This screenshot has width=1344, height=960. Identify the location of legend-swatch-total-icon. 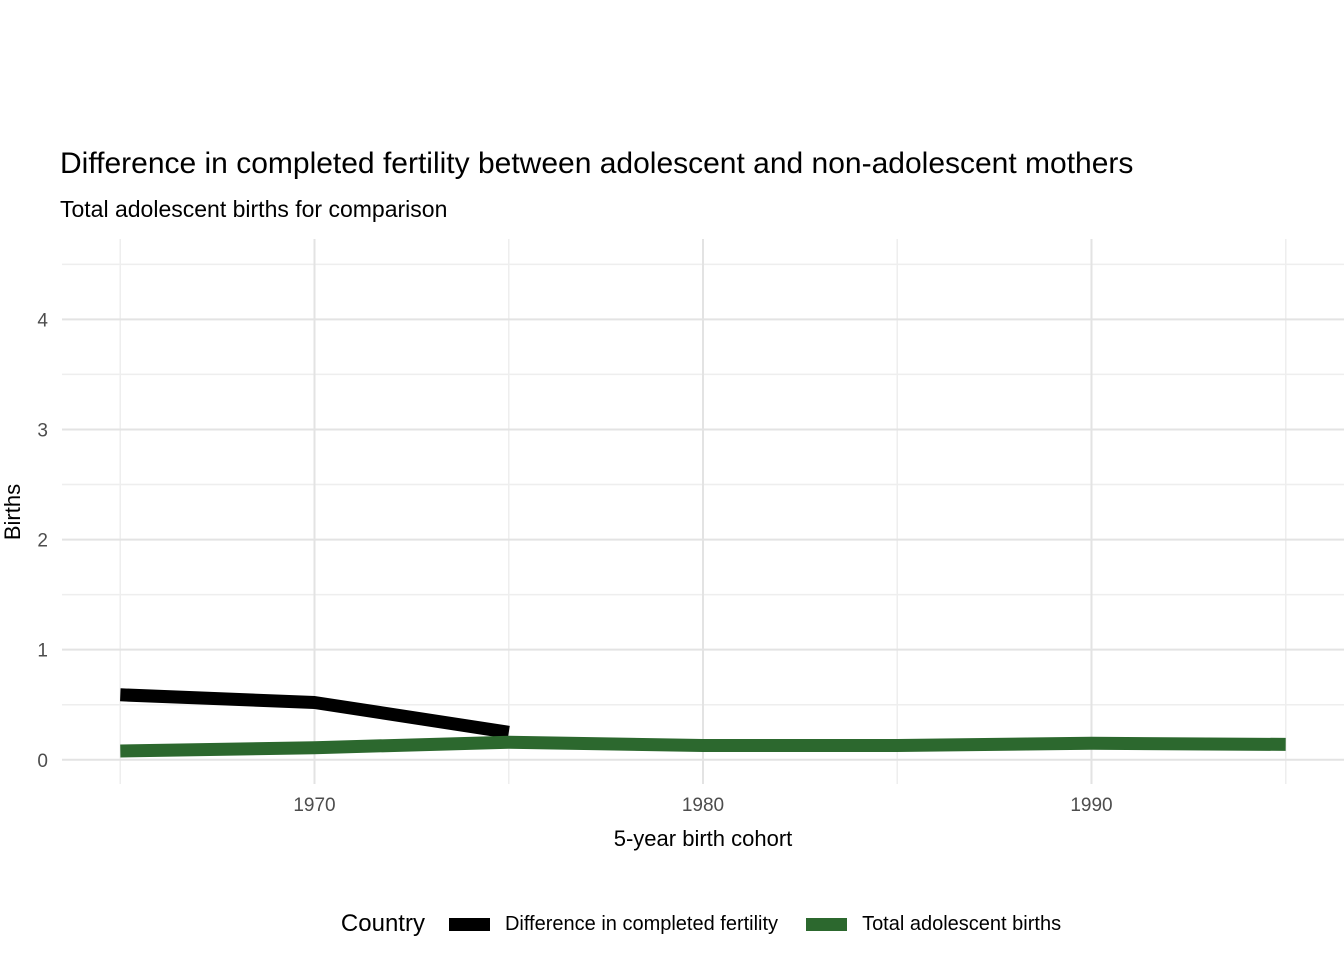
(827, 924).